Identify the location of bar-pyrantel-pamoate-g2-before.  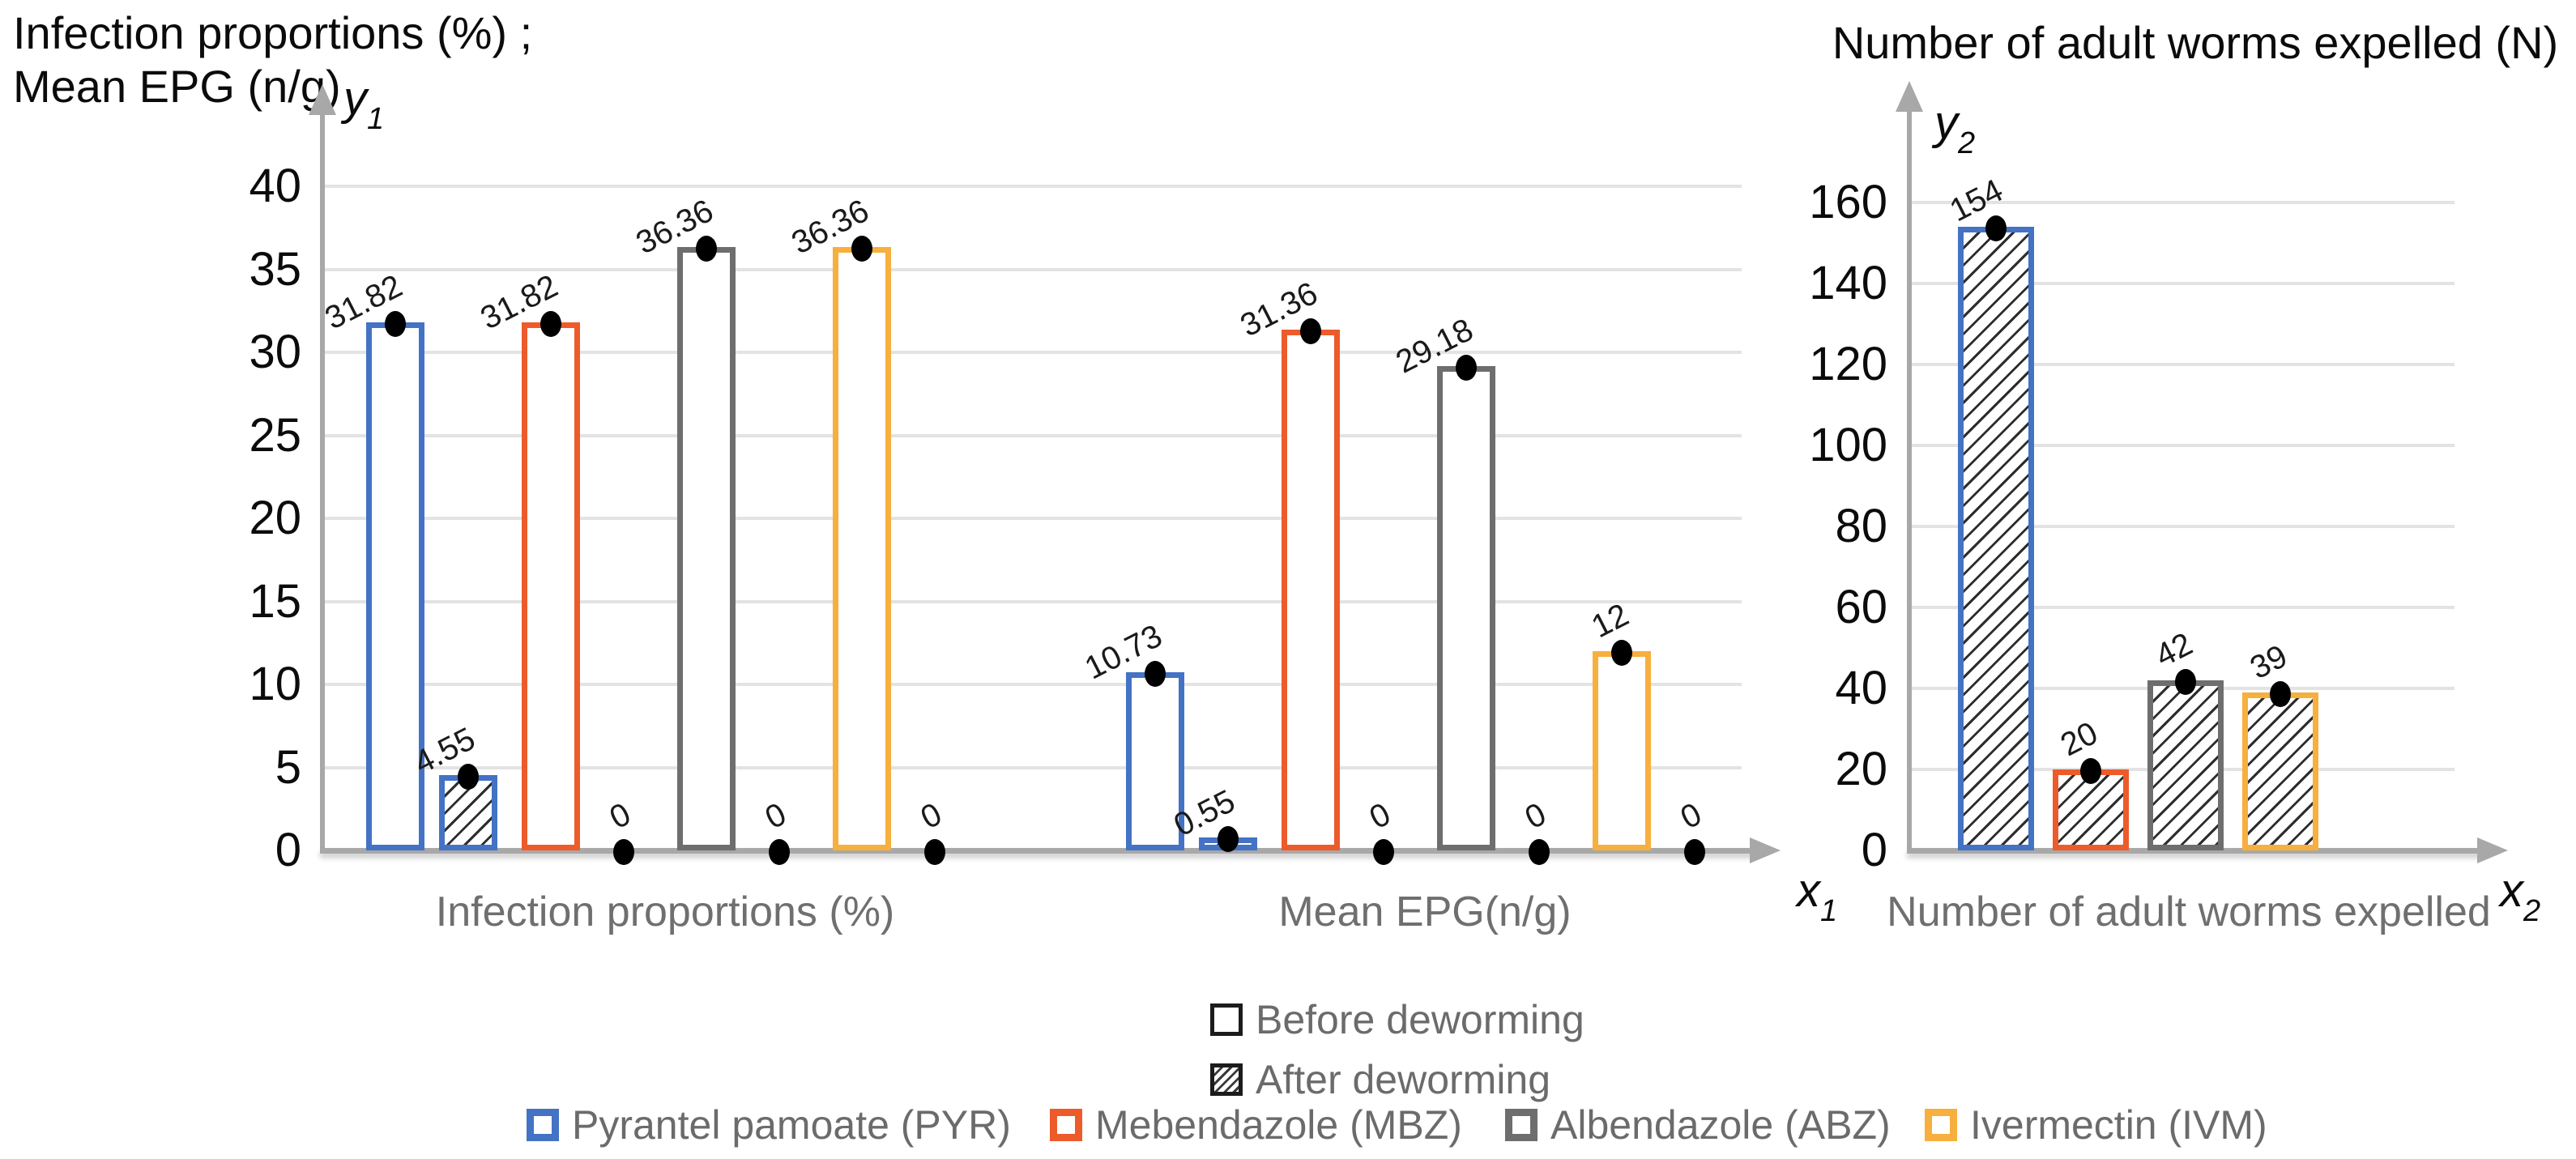
(1155, 761).